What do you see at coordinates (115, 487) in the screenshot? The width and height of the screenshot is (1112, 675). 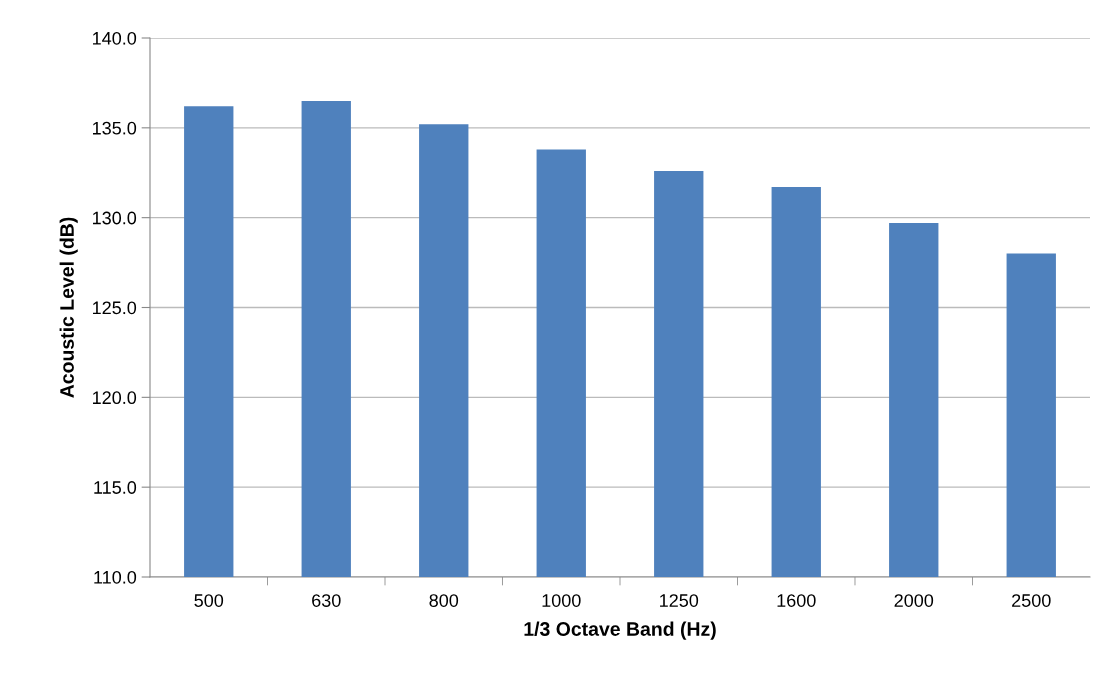 I see `y-tick-label: 115.0` at bounding box center [115, 487].